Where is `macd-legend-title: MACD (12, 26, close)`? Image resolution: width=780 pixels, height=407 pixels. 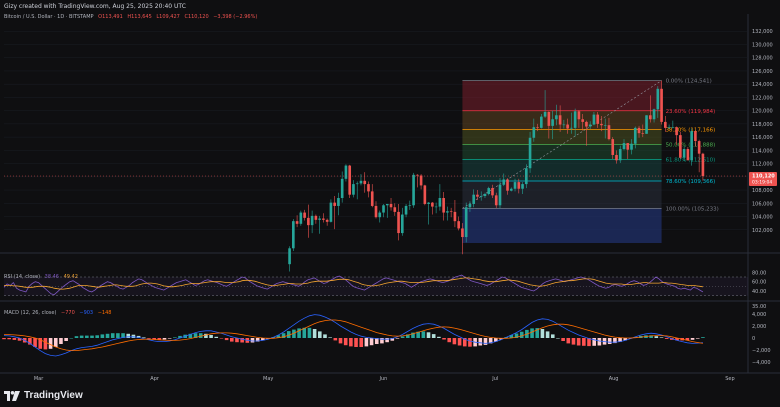 macd-legend-title: MACD (12, 26, close) is located at coordinates (30, 313).